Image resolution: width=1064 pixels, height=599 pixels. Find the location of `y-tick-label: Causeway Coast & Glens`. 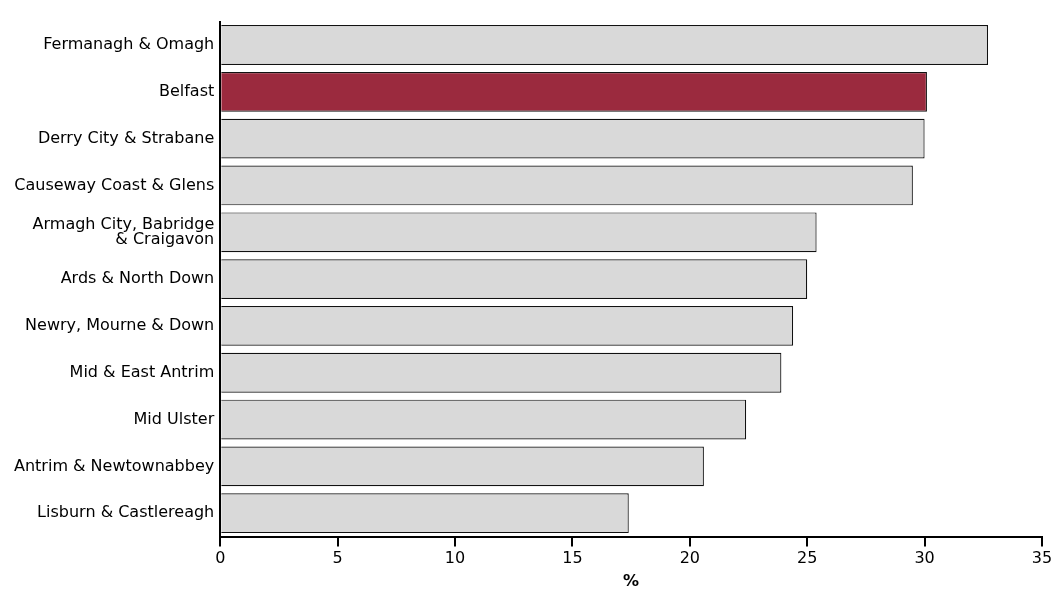

y-tick-label: Causeway Coast & Glens is located at coordinates (114, 184).